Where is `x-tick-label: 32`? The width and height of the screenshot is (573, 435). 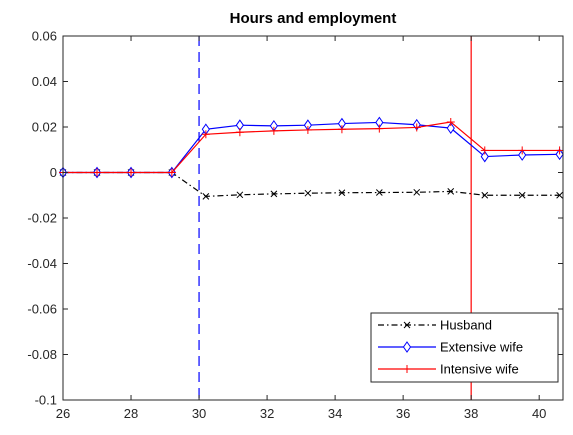 x-tick-label: 32 is located at coordinates (267, 413).